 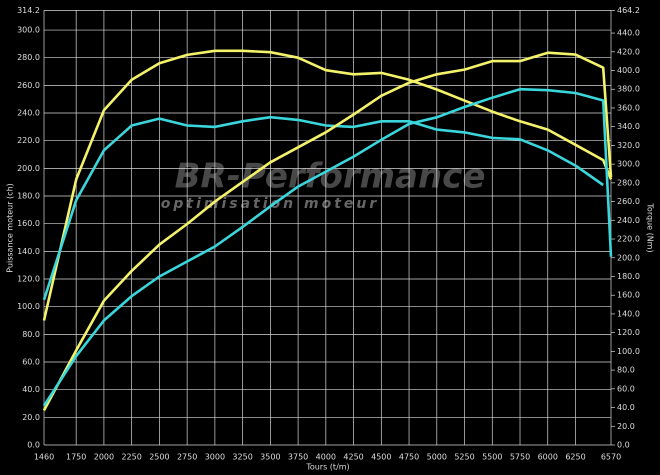 I want to click on y2-axis-label: Torque (Nm), so click(x=650, y=227).